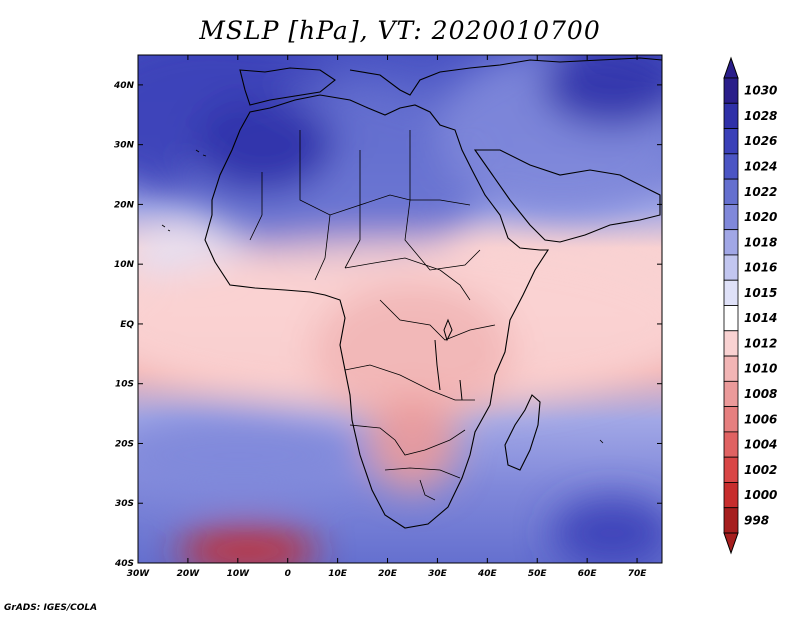  What do you see at coordinates (760, 192) in the screenshot?
I see `colorbar-label: 1022` at bounding box center [760, 192].